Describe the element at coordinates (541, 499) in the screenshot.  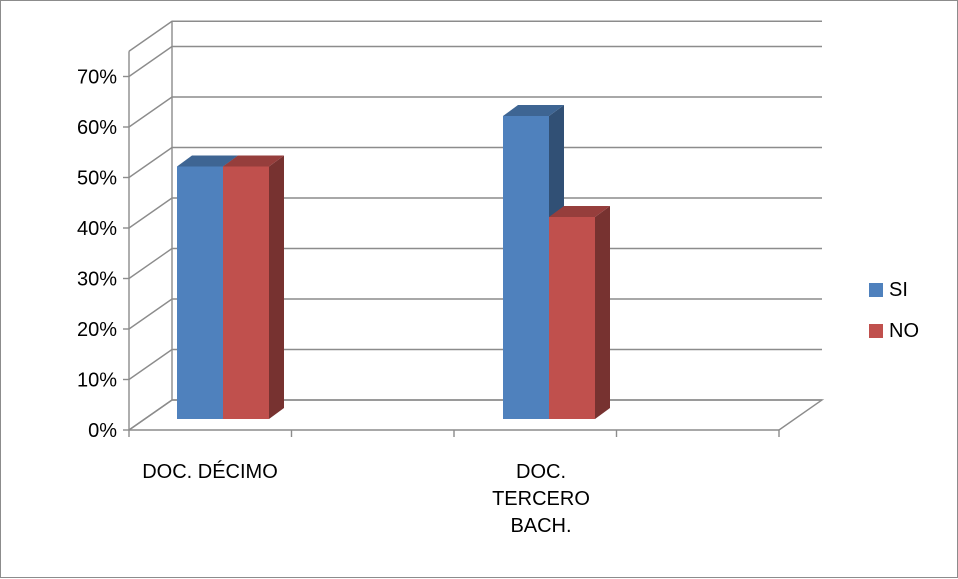
I see `category-label: TERCERO` at that location.